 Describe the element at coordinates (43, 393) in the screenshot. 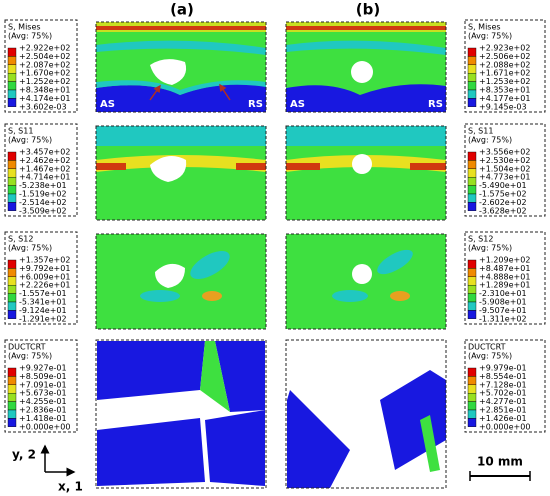

I see `legend-value: +5.673e-01` at that location.